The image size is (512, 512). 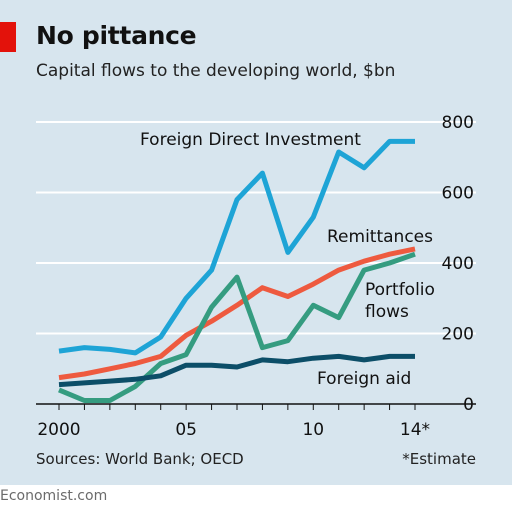 What do you see at coordinates (116, 35) in the screenshot?
I see `chart-title: No pittance` at bounding box center [116, 35].